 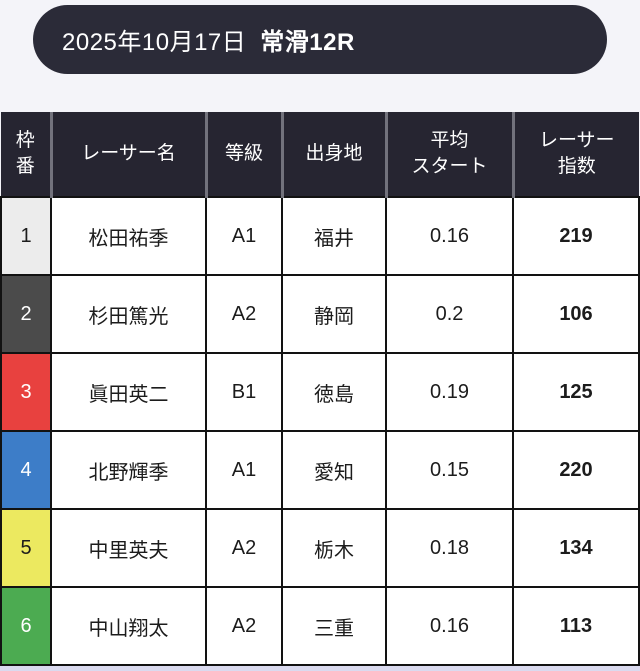 I want to click on grade-cell: B1, so click(x=244, y=392).